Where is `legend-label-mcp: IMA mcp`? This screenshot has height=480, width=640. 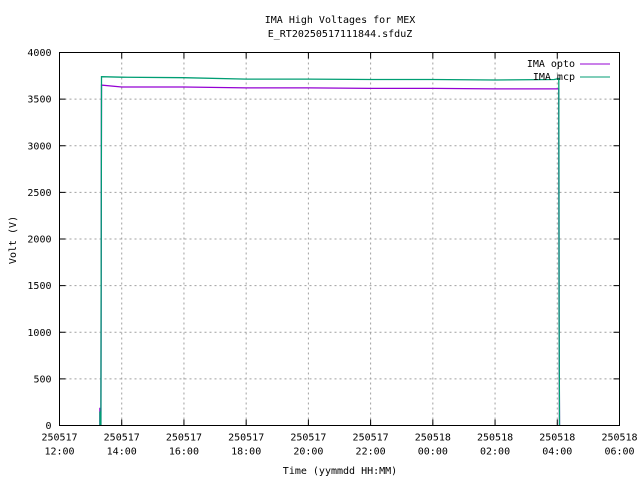
legend-label-mcp: IMA mcp is located at coordinates (554, 77).